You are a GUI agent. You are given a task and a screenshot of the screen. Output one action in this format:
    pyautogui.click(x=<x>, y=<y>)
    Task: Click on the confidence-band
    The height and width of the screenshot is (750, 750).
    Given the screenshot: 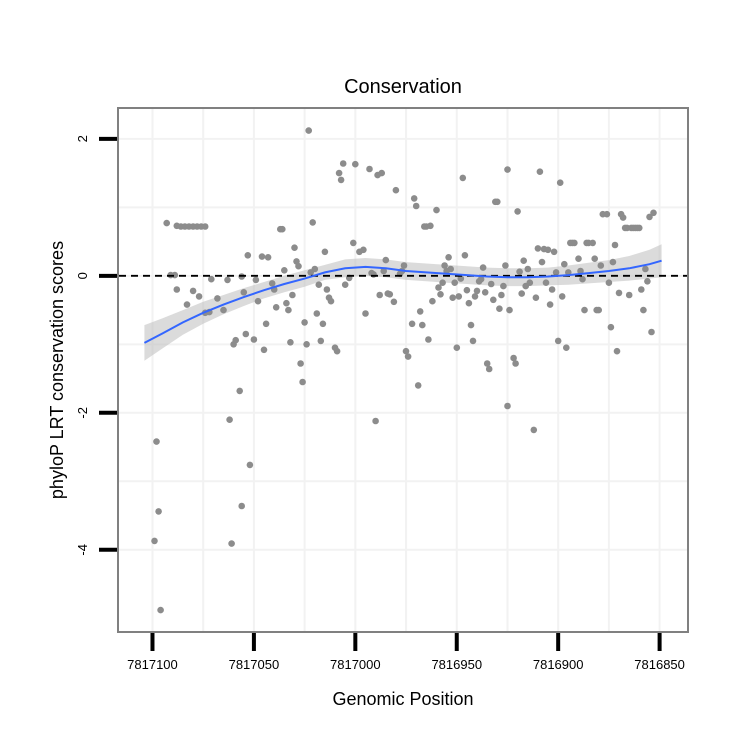 What is the action you would take?
    pyautogui.click(x=403, y=302)
    